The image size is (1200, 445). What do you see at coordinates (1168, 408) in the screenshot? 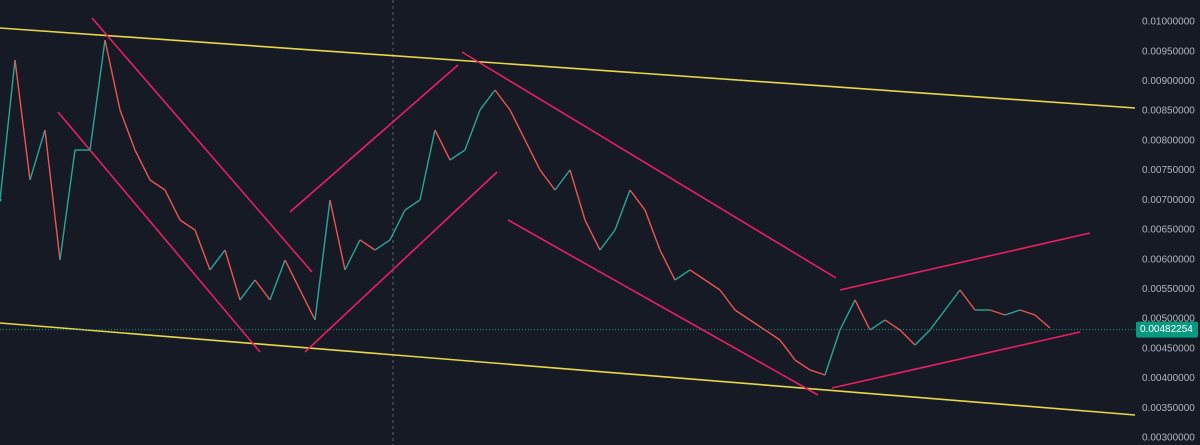
I see `y-tick-label: 0.00350000` at bounding box center [1168, 408].